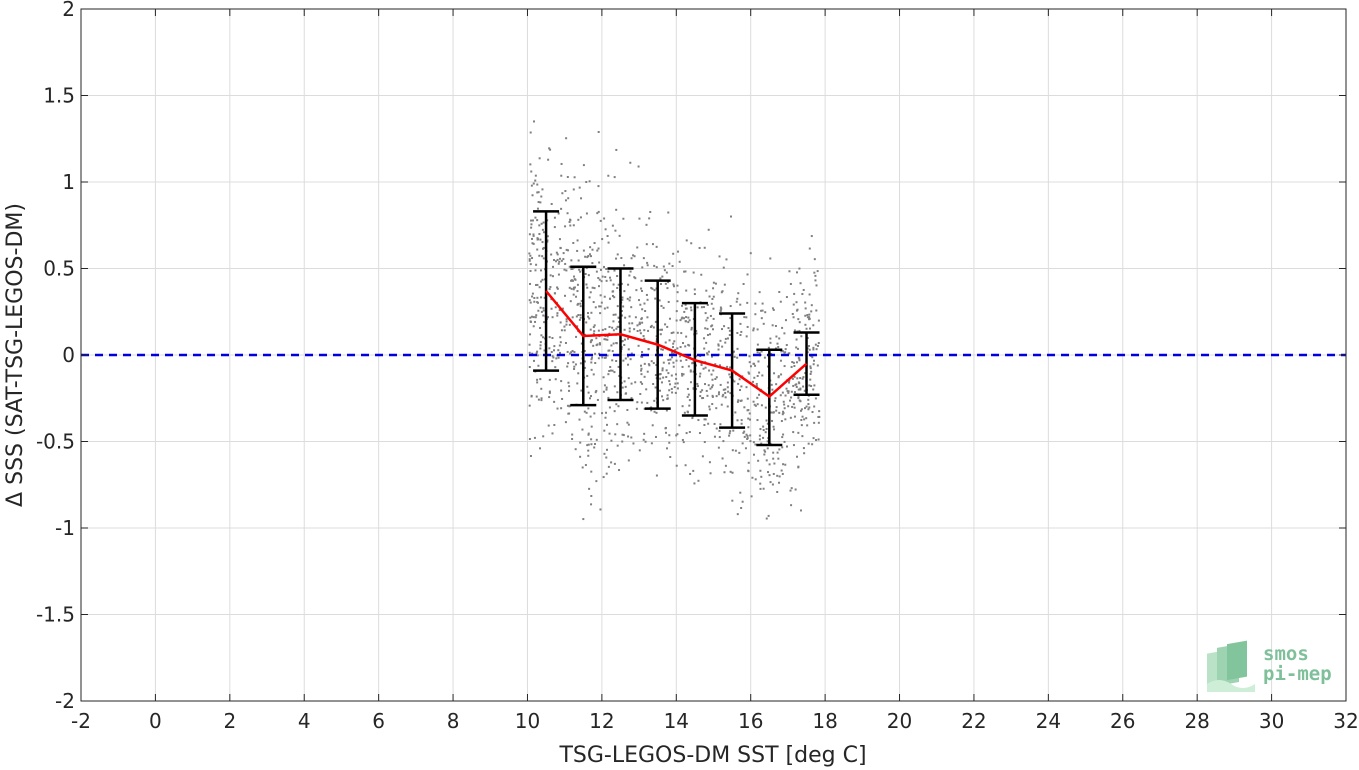 The width and height of the screenshot is (1359, 770). What do you see at coordinates (1275, 668) in the screenshot?
I see `smos-pi-mep-logo: smos pi-mep` at bounding box center [1275, 668].